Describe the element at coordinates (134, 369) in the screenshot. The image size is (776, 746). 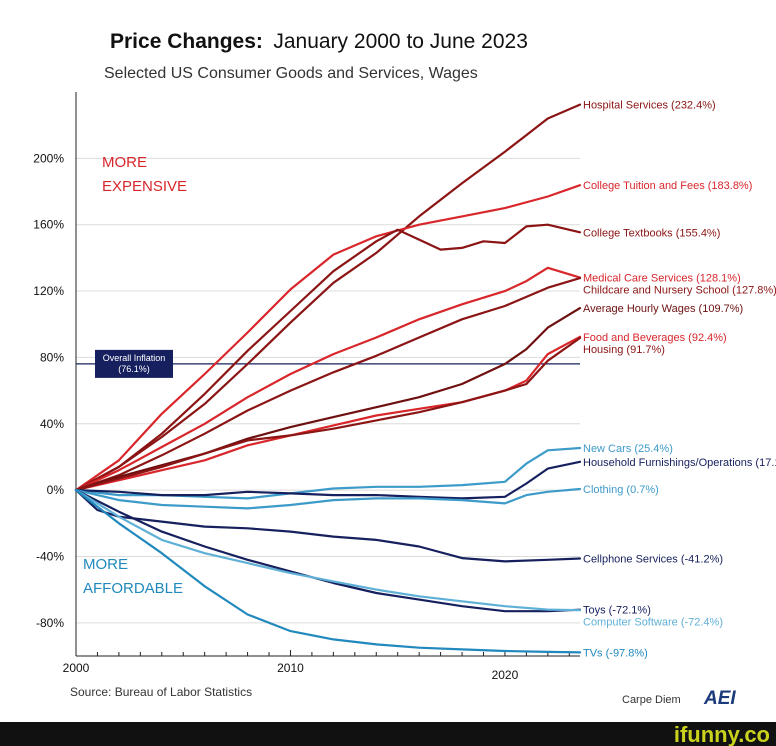
I see `overall-inflation-value: (76.1%)` at that location.